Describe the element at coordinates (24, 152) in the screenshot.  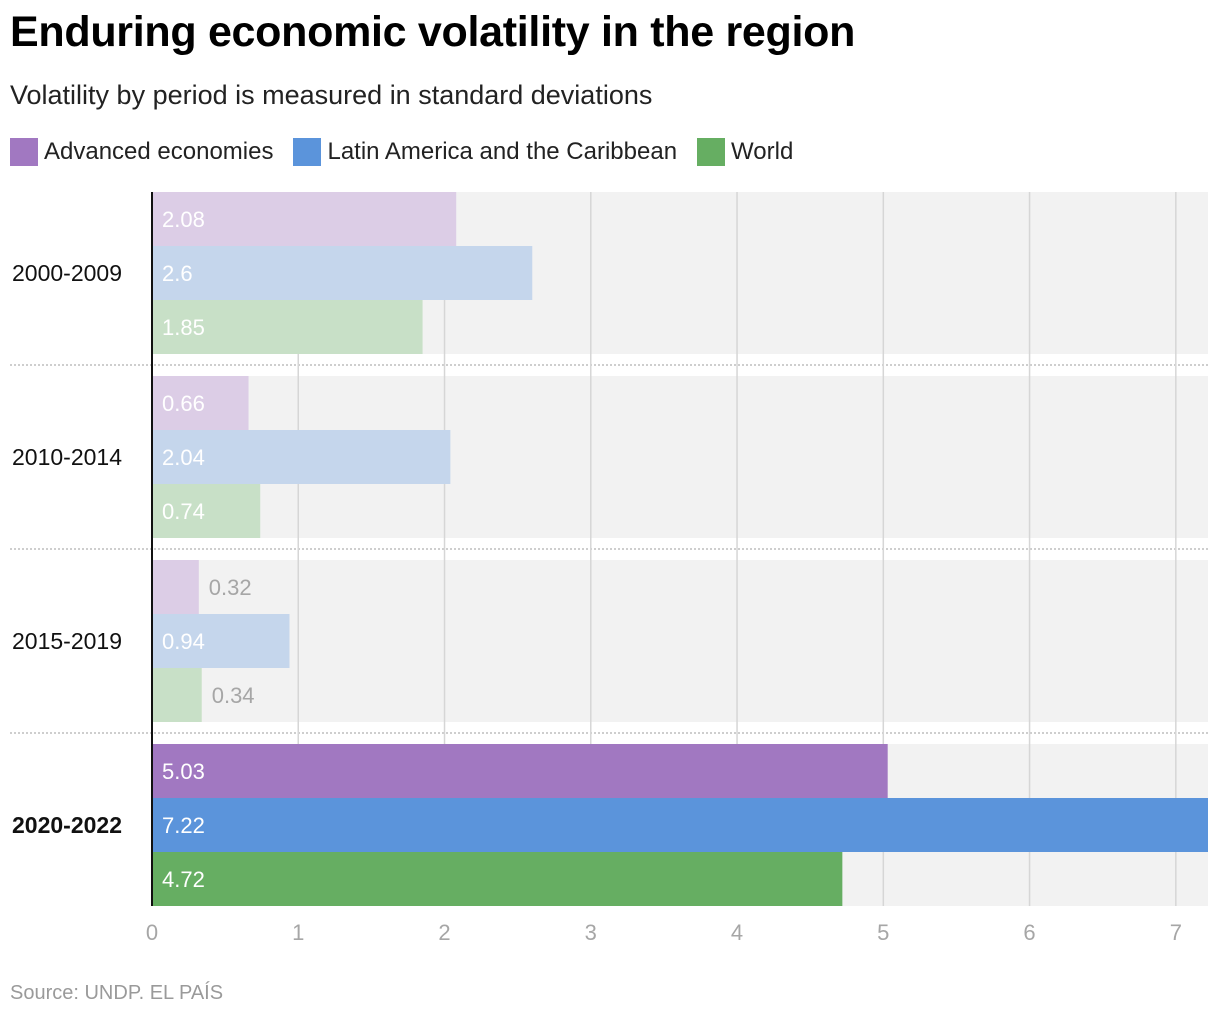
I see `legend-swatch-advanced` at that location.